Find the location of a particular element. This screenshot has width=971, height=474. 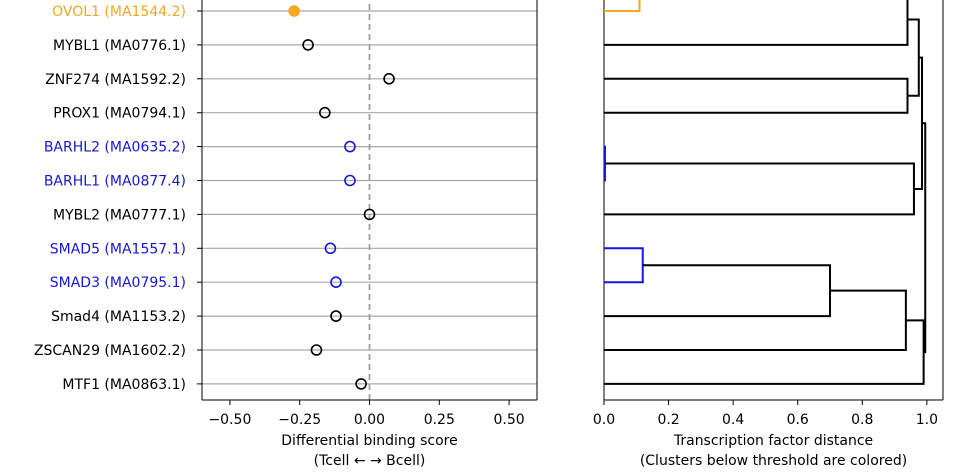

x-tick-label: 0.00 is located at coordinates (369, 420).